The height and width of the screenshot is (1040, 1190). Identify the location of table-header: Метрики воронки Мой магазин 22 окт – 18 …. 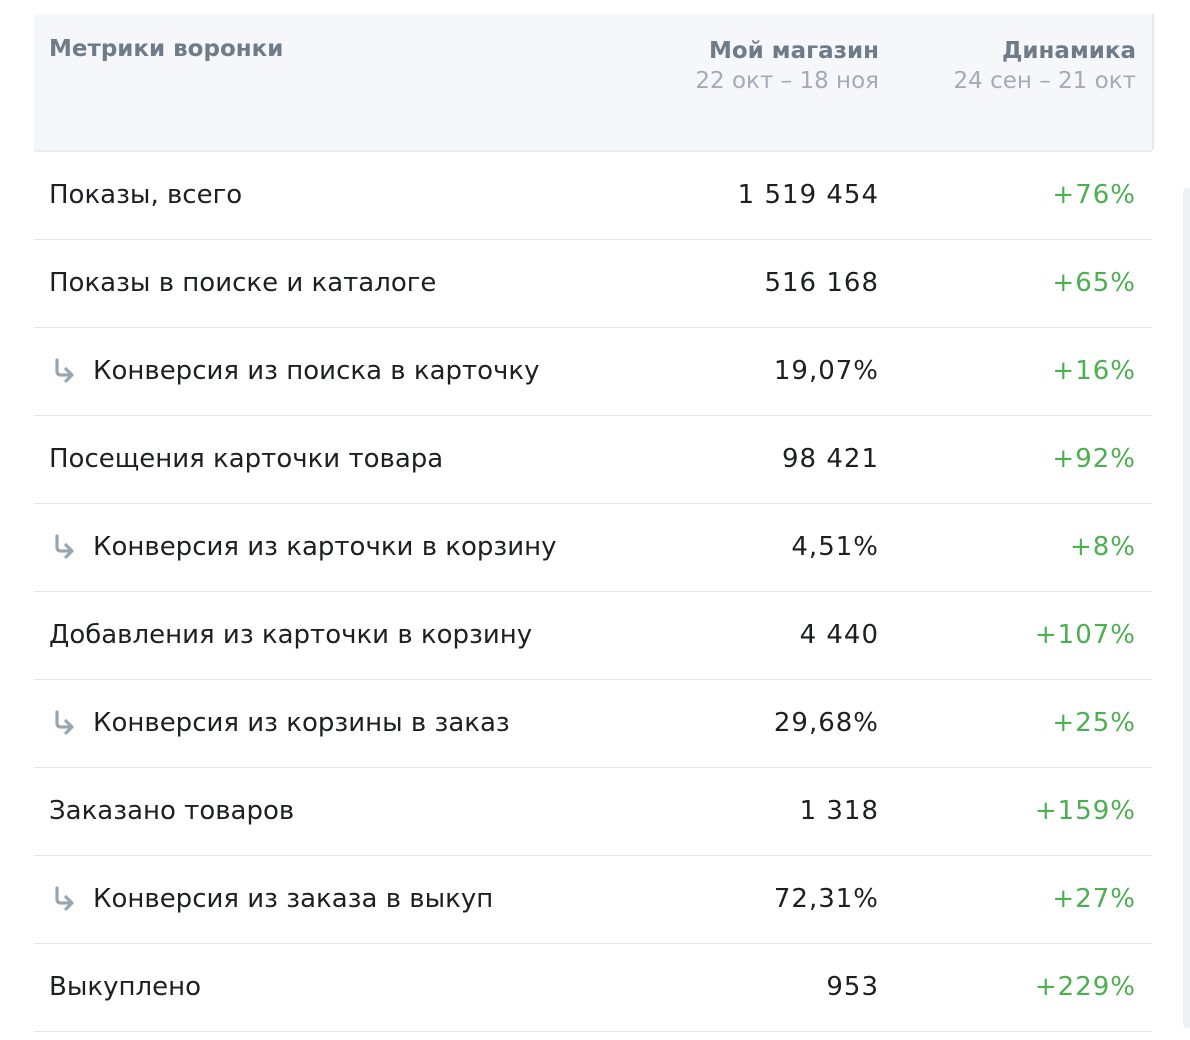
(593, 83).